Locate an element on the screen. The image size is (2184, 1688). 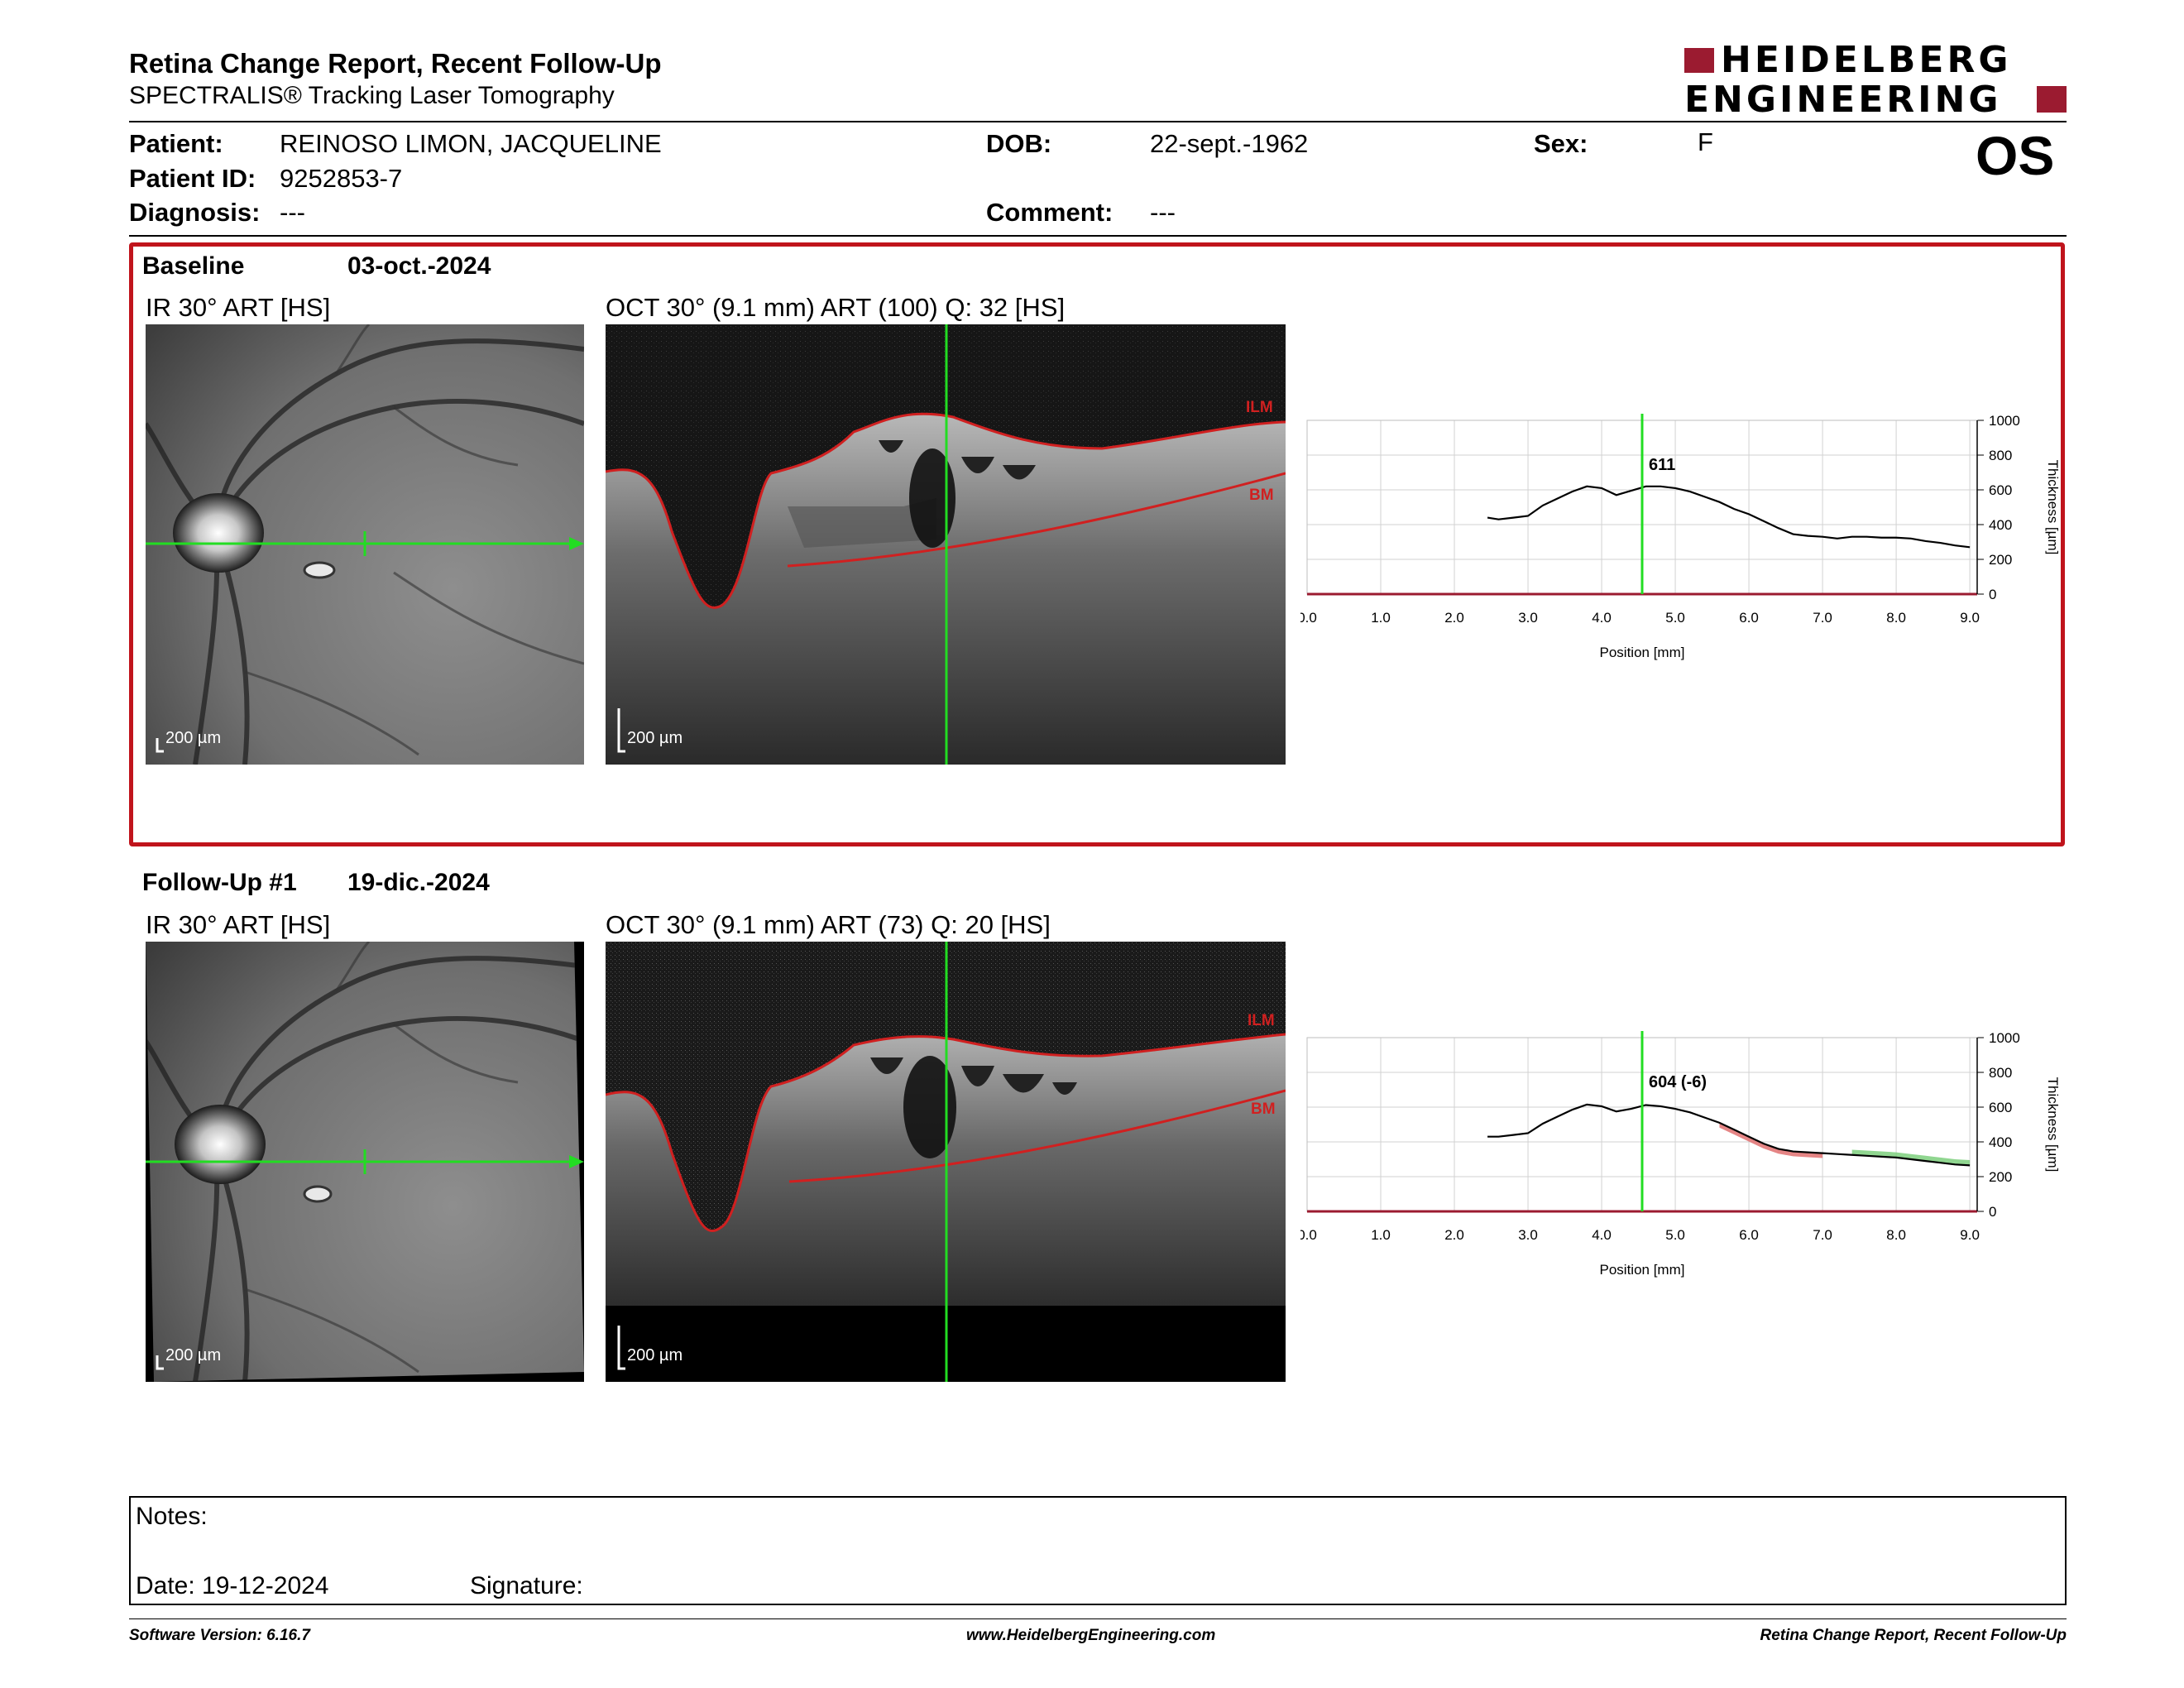
thickening-area is located at coordinates (1911, 1157).